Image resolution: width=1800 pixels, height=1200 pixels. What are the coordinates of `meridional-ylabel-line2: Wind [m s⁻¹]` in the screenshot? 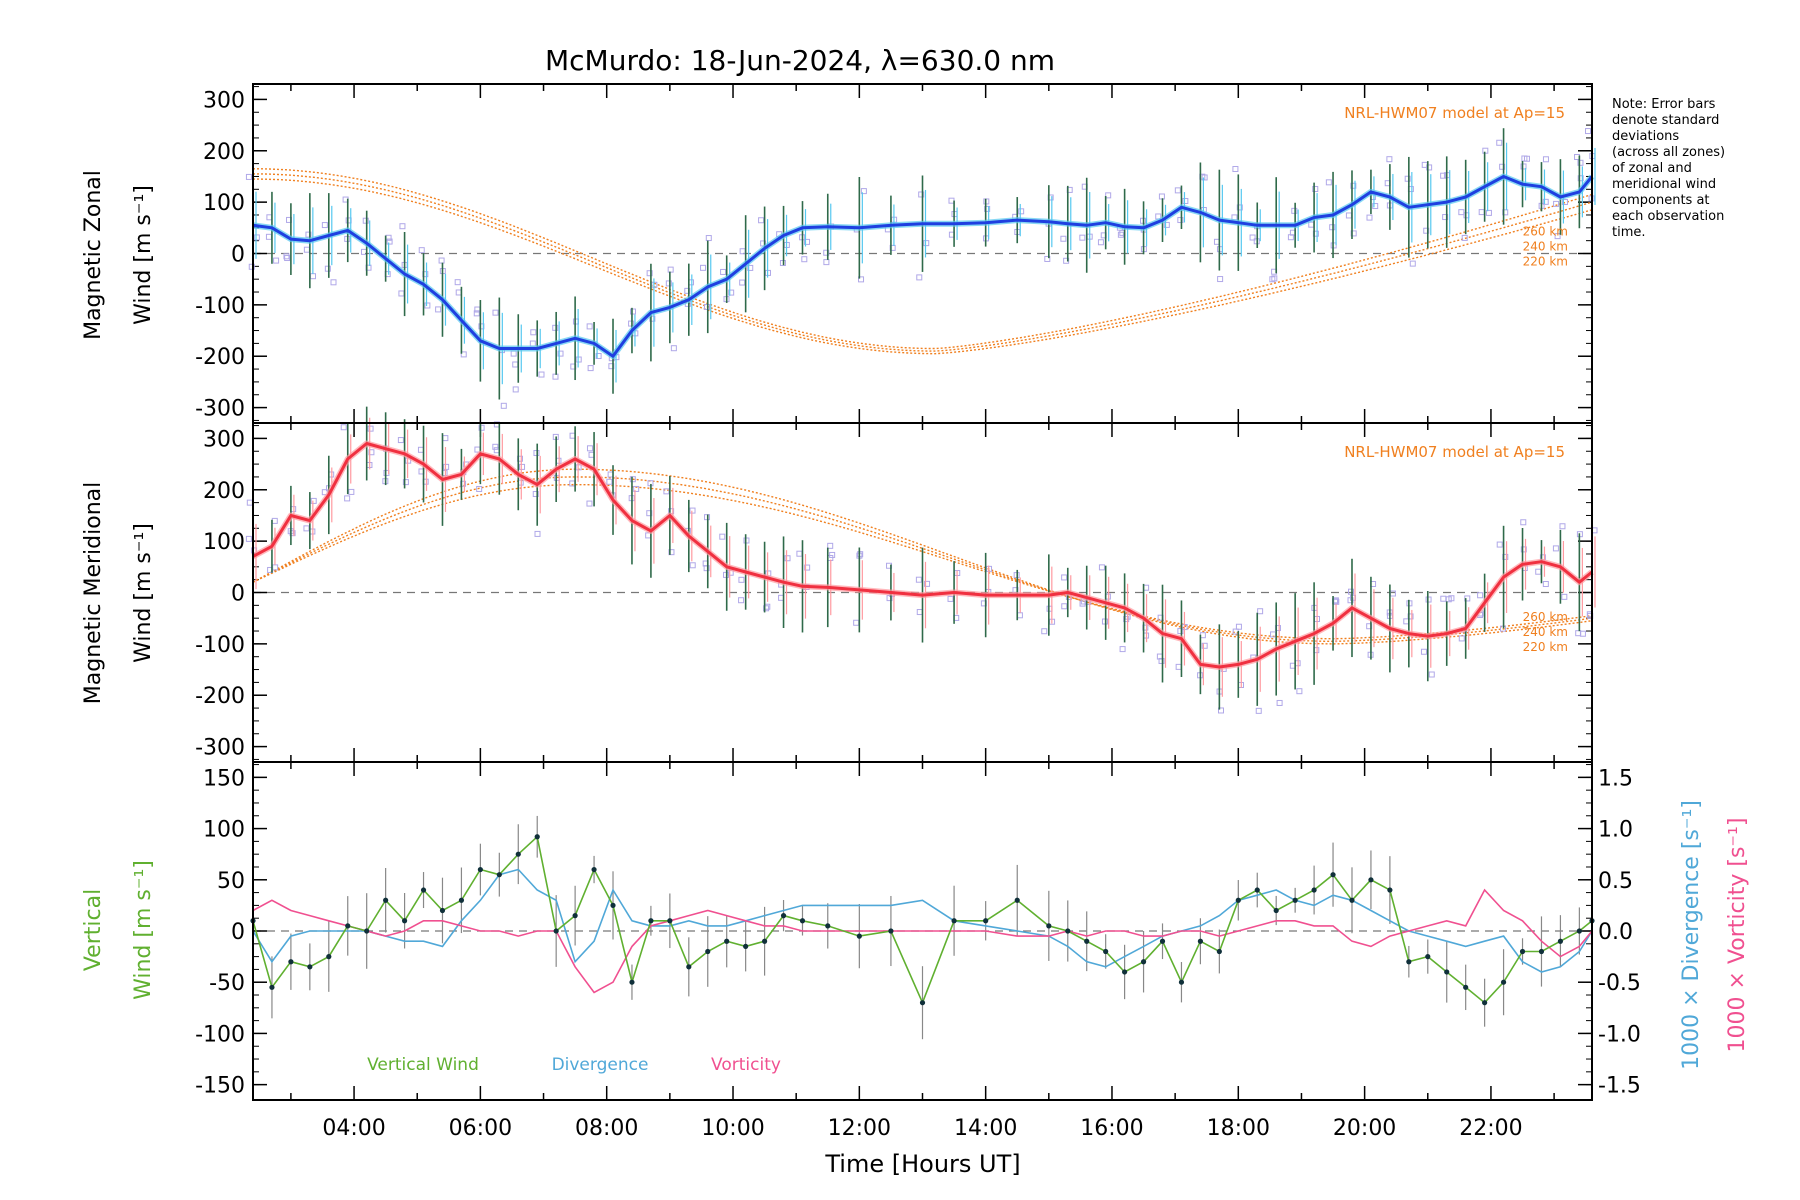 It's located at (143, 593).